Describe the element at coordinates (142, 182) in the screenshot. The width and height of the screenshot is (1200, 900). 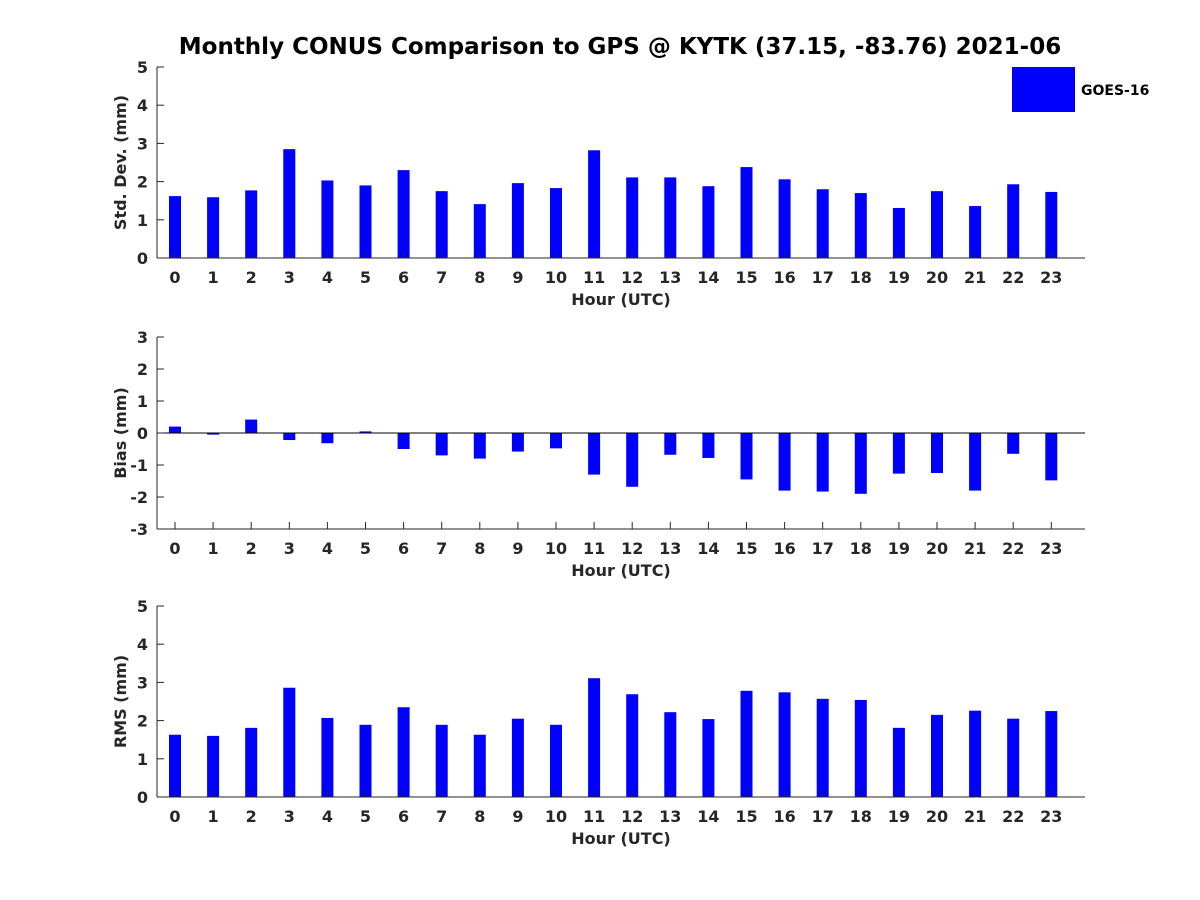
I see `y-tick-label-std-dev: 2` at that location.